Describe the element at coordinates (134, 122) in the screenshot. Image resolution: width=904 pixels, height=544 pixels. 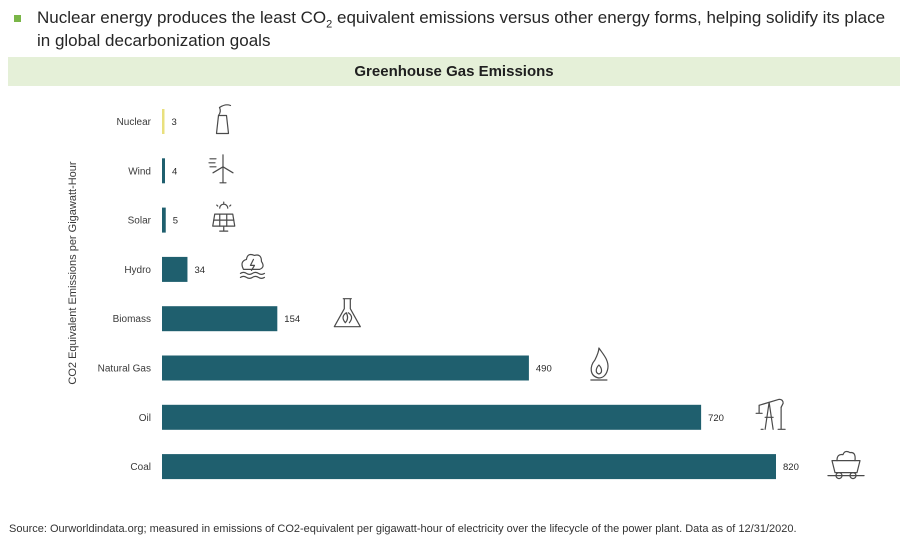
I see `category-label: Nuclear` at that location.